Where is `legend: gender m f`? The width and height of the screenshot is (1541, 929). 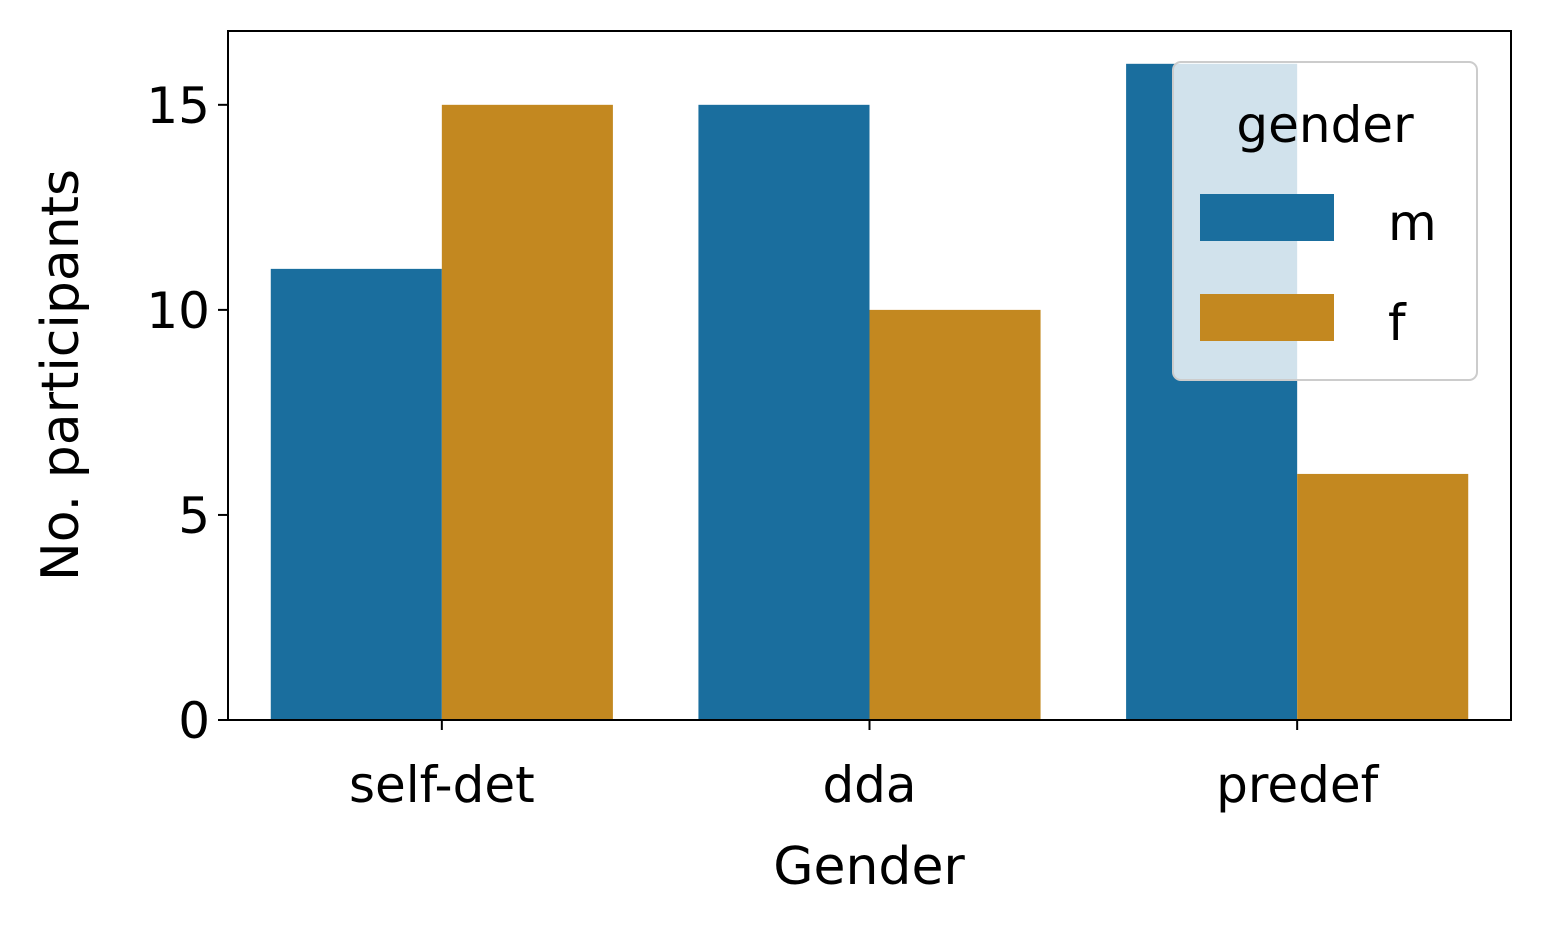 legend: gender m f is located at coordinates (1325, 221).